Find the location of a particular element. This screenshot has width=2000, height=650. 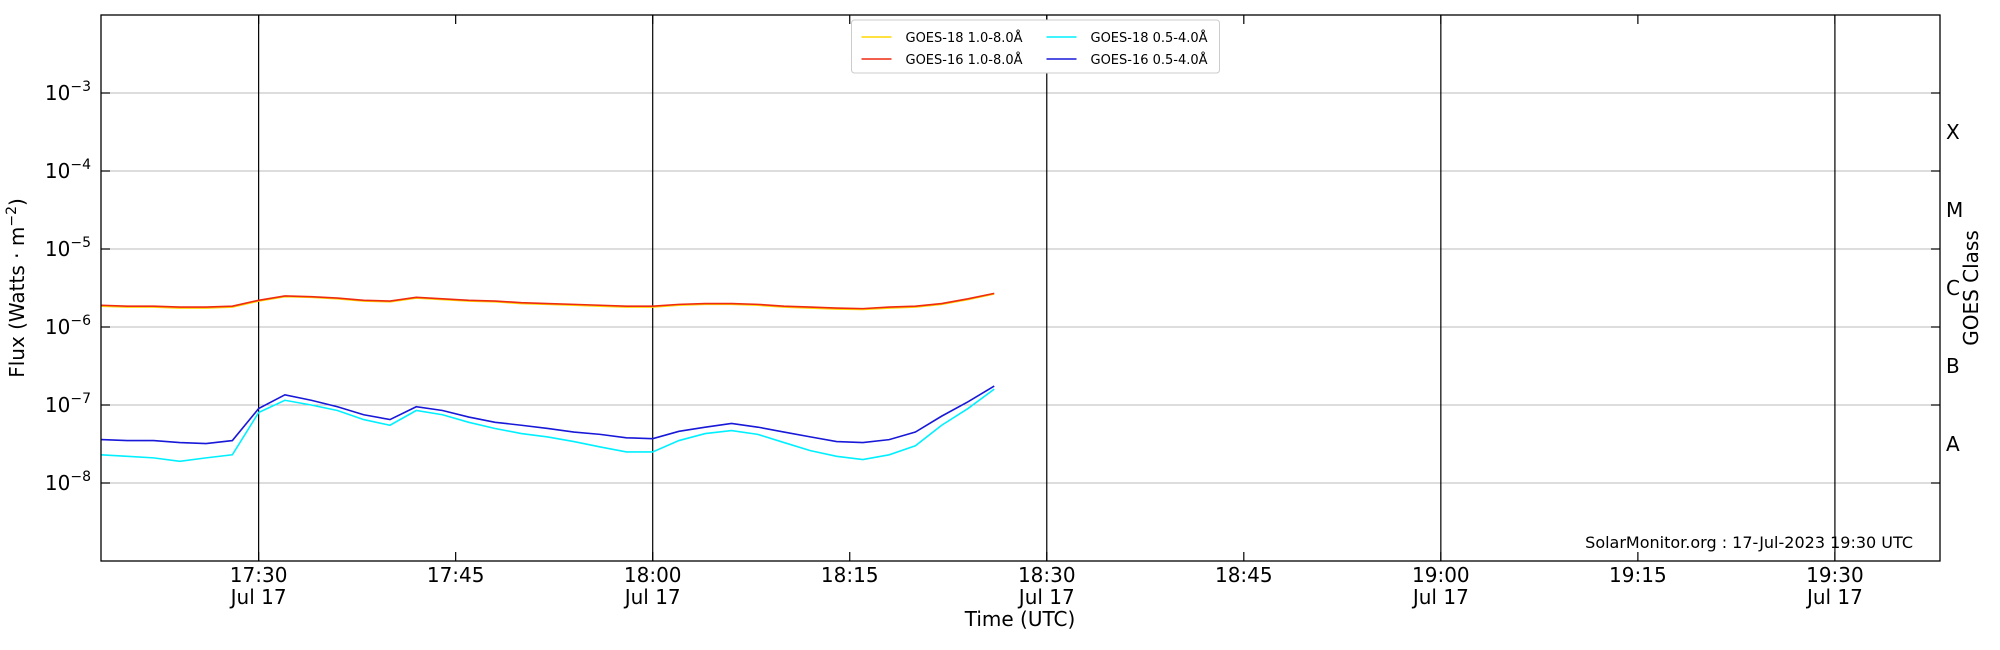

y-tick-label: 10⁻⁵ is located at coordinates (68, 248).